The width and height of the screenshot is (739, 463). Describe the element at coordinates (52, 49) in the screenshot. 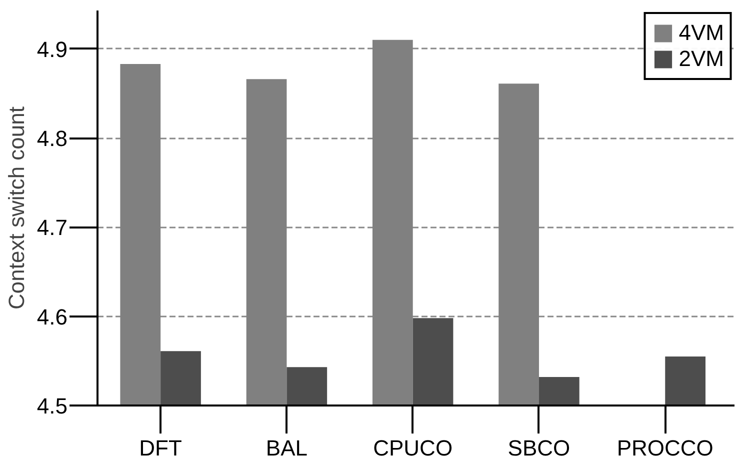

I see `y-tick-label: 4.9` at that location.